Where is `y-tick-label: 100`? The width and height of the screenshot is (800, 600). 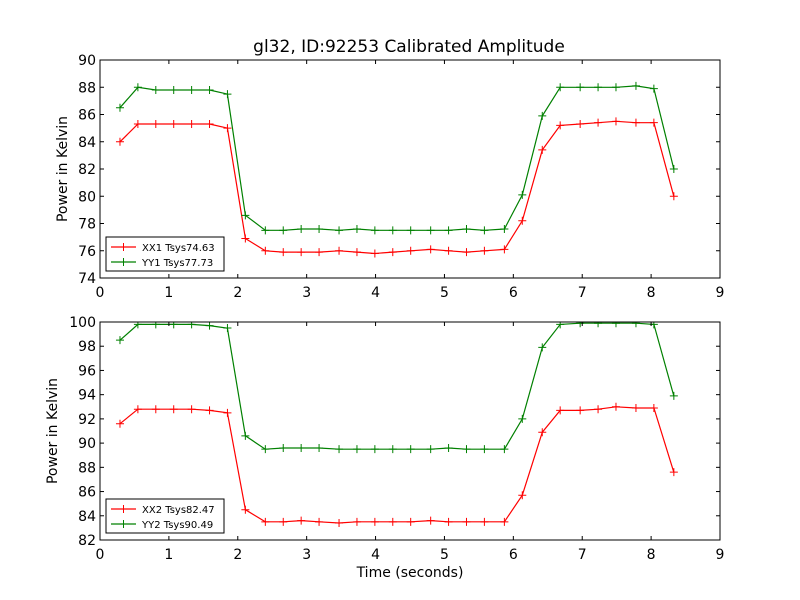
y-tick-label: 100 is located at coordinates (82, 323).